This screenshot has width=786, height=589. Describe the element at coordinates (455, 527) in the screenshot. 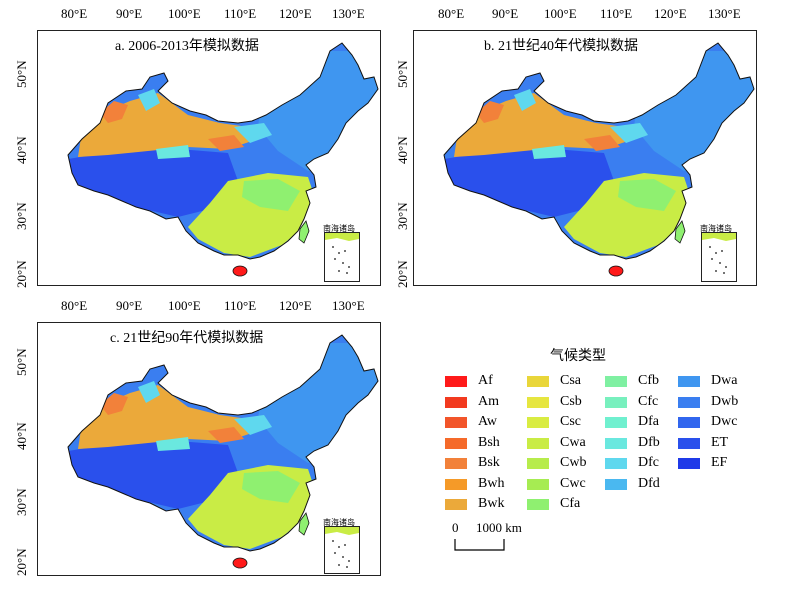

I see `scale-zero-label: 0` at that location.